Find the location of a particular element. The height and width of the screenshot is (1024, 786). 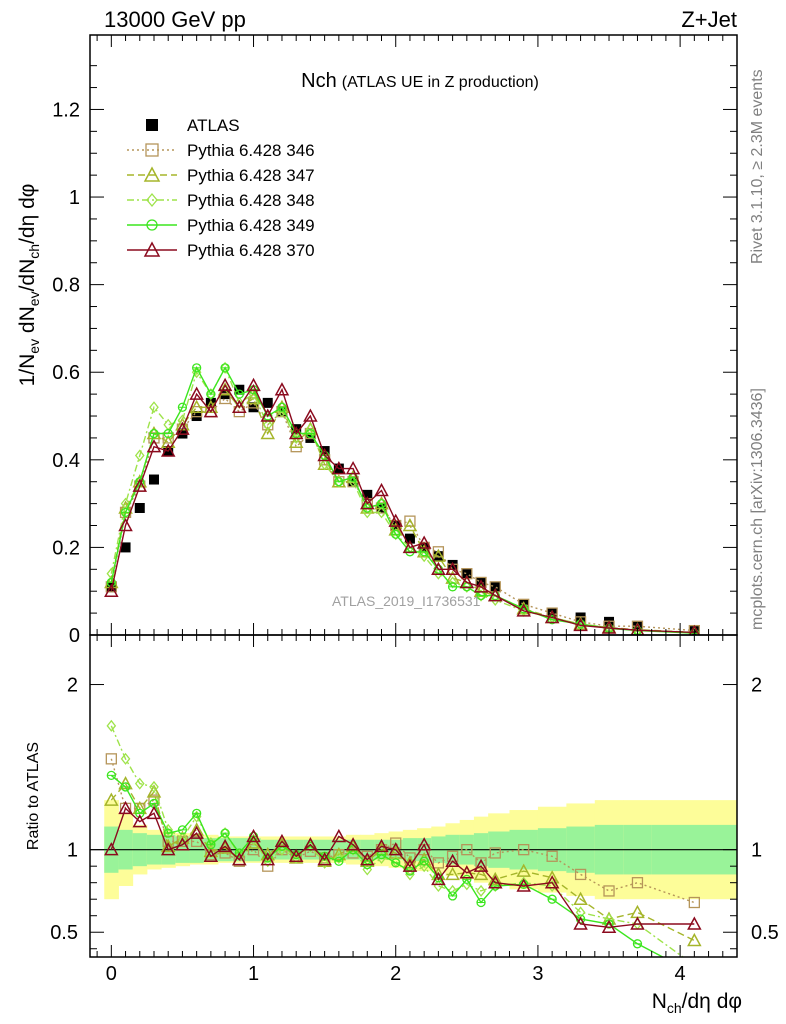

legend-entry-ATLAS: ATLAS is located at coordinates (193, 125).